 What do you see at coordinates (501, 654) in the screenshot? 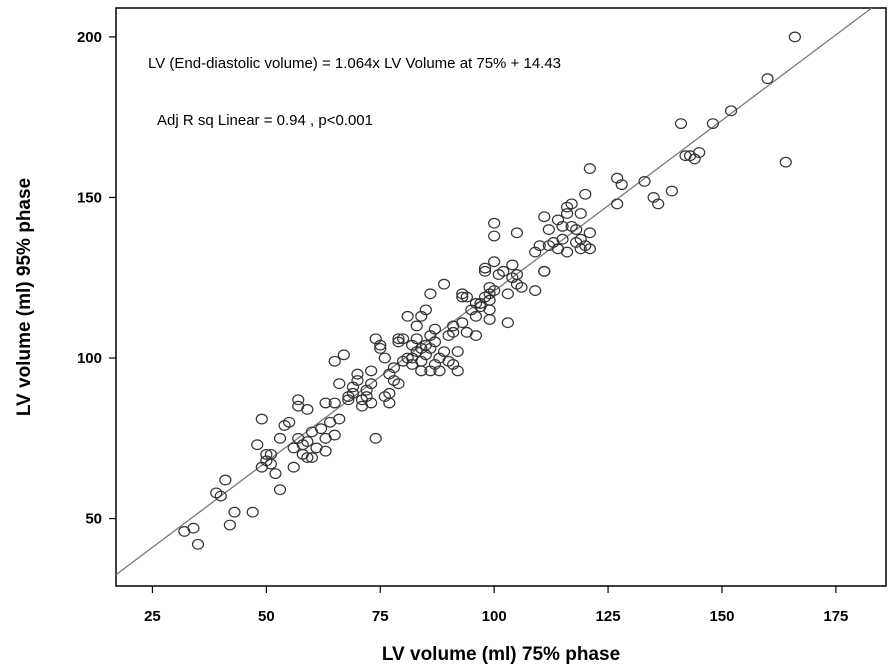
I see `x-axis-title: LV volume (ml) 75% phase` at bounding box center [501, 654].